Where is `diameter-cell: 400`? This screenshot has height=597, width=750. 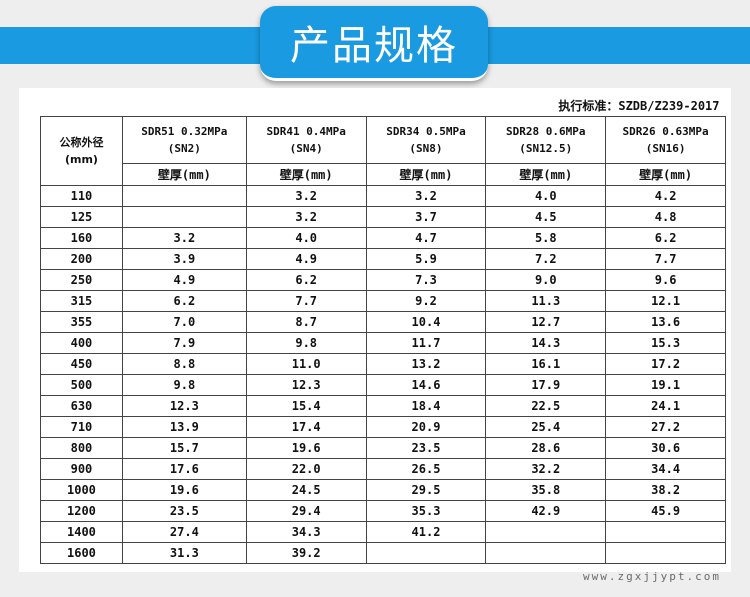 diameter-cell: 400 is located at coordinates (81, 343).